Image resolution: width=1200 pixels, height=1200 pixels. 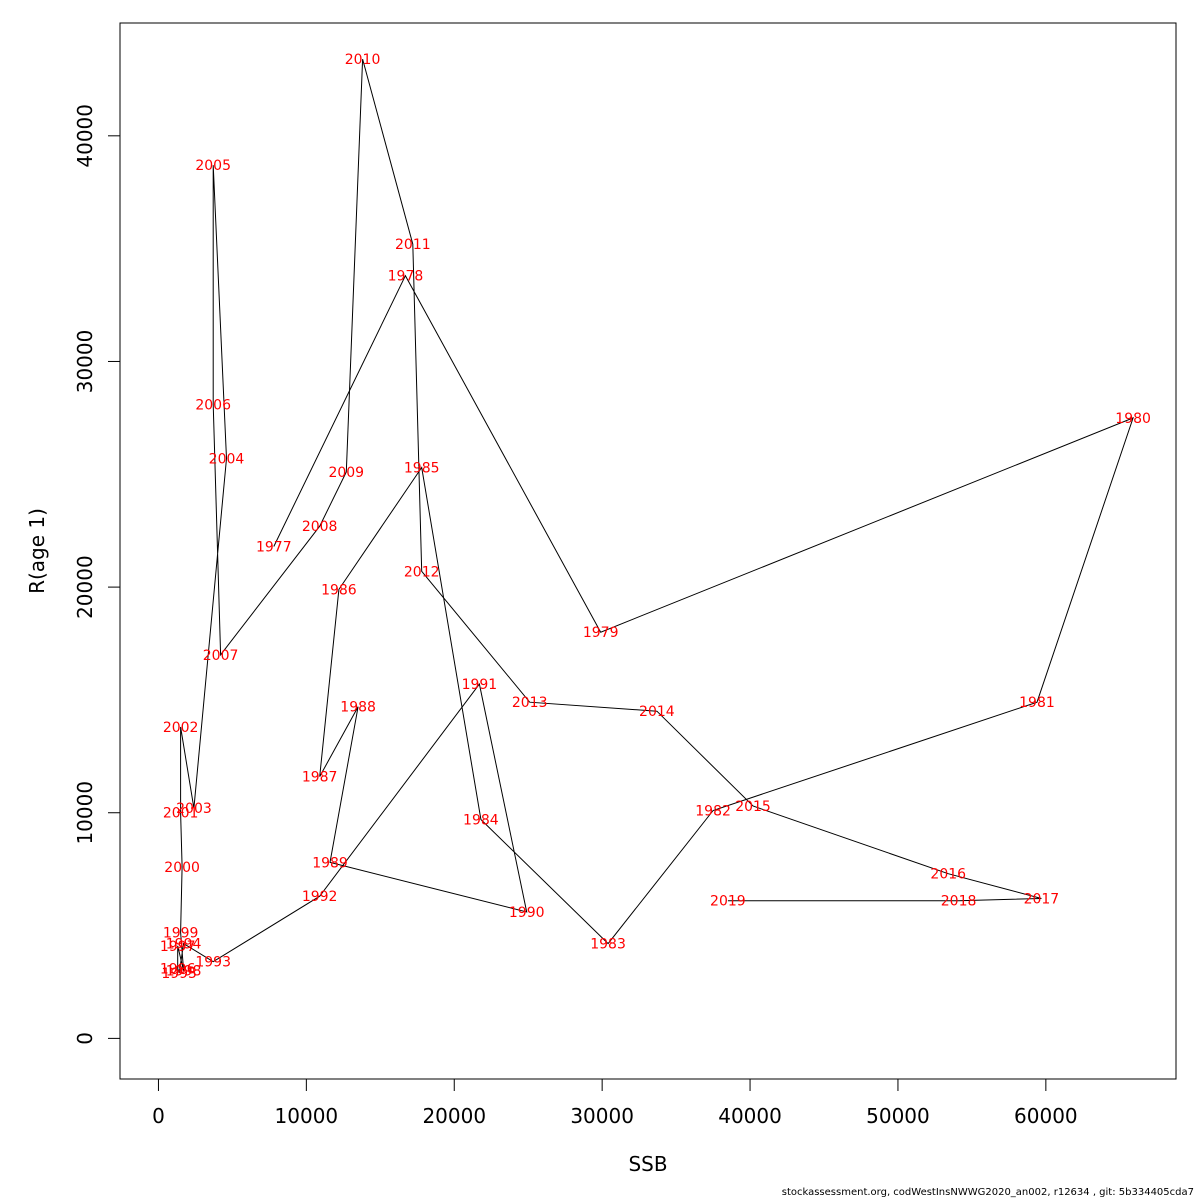 I want to click on x-tick-label: 0, so click(x=158, y=1116).